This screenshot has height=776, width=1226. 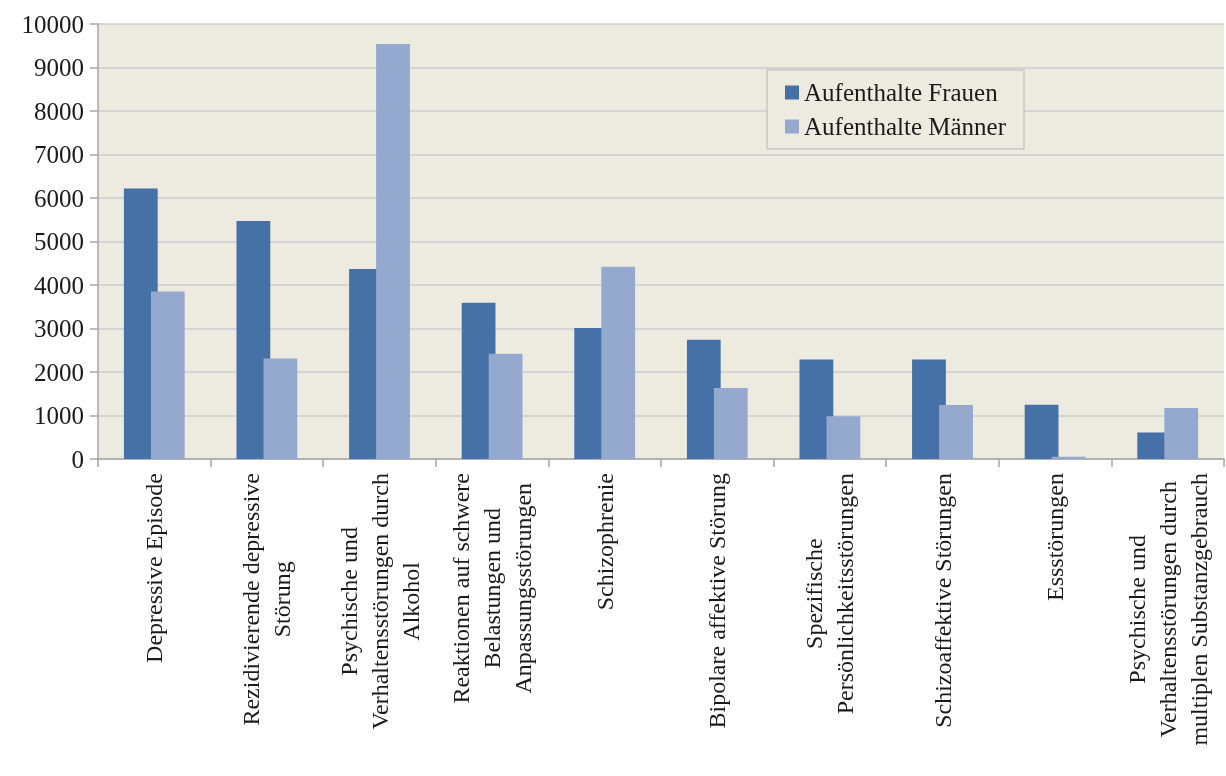 I want to click on y-tick-label: 9000, so click(x=59, y=67).